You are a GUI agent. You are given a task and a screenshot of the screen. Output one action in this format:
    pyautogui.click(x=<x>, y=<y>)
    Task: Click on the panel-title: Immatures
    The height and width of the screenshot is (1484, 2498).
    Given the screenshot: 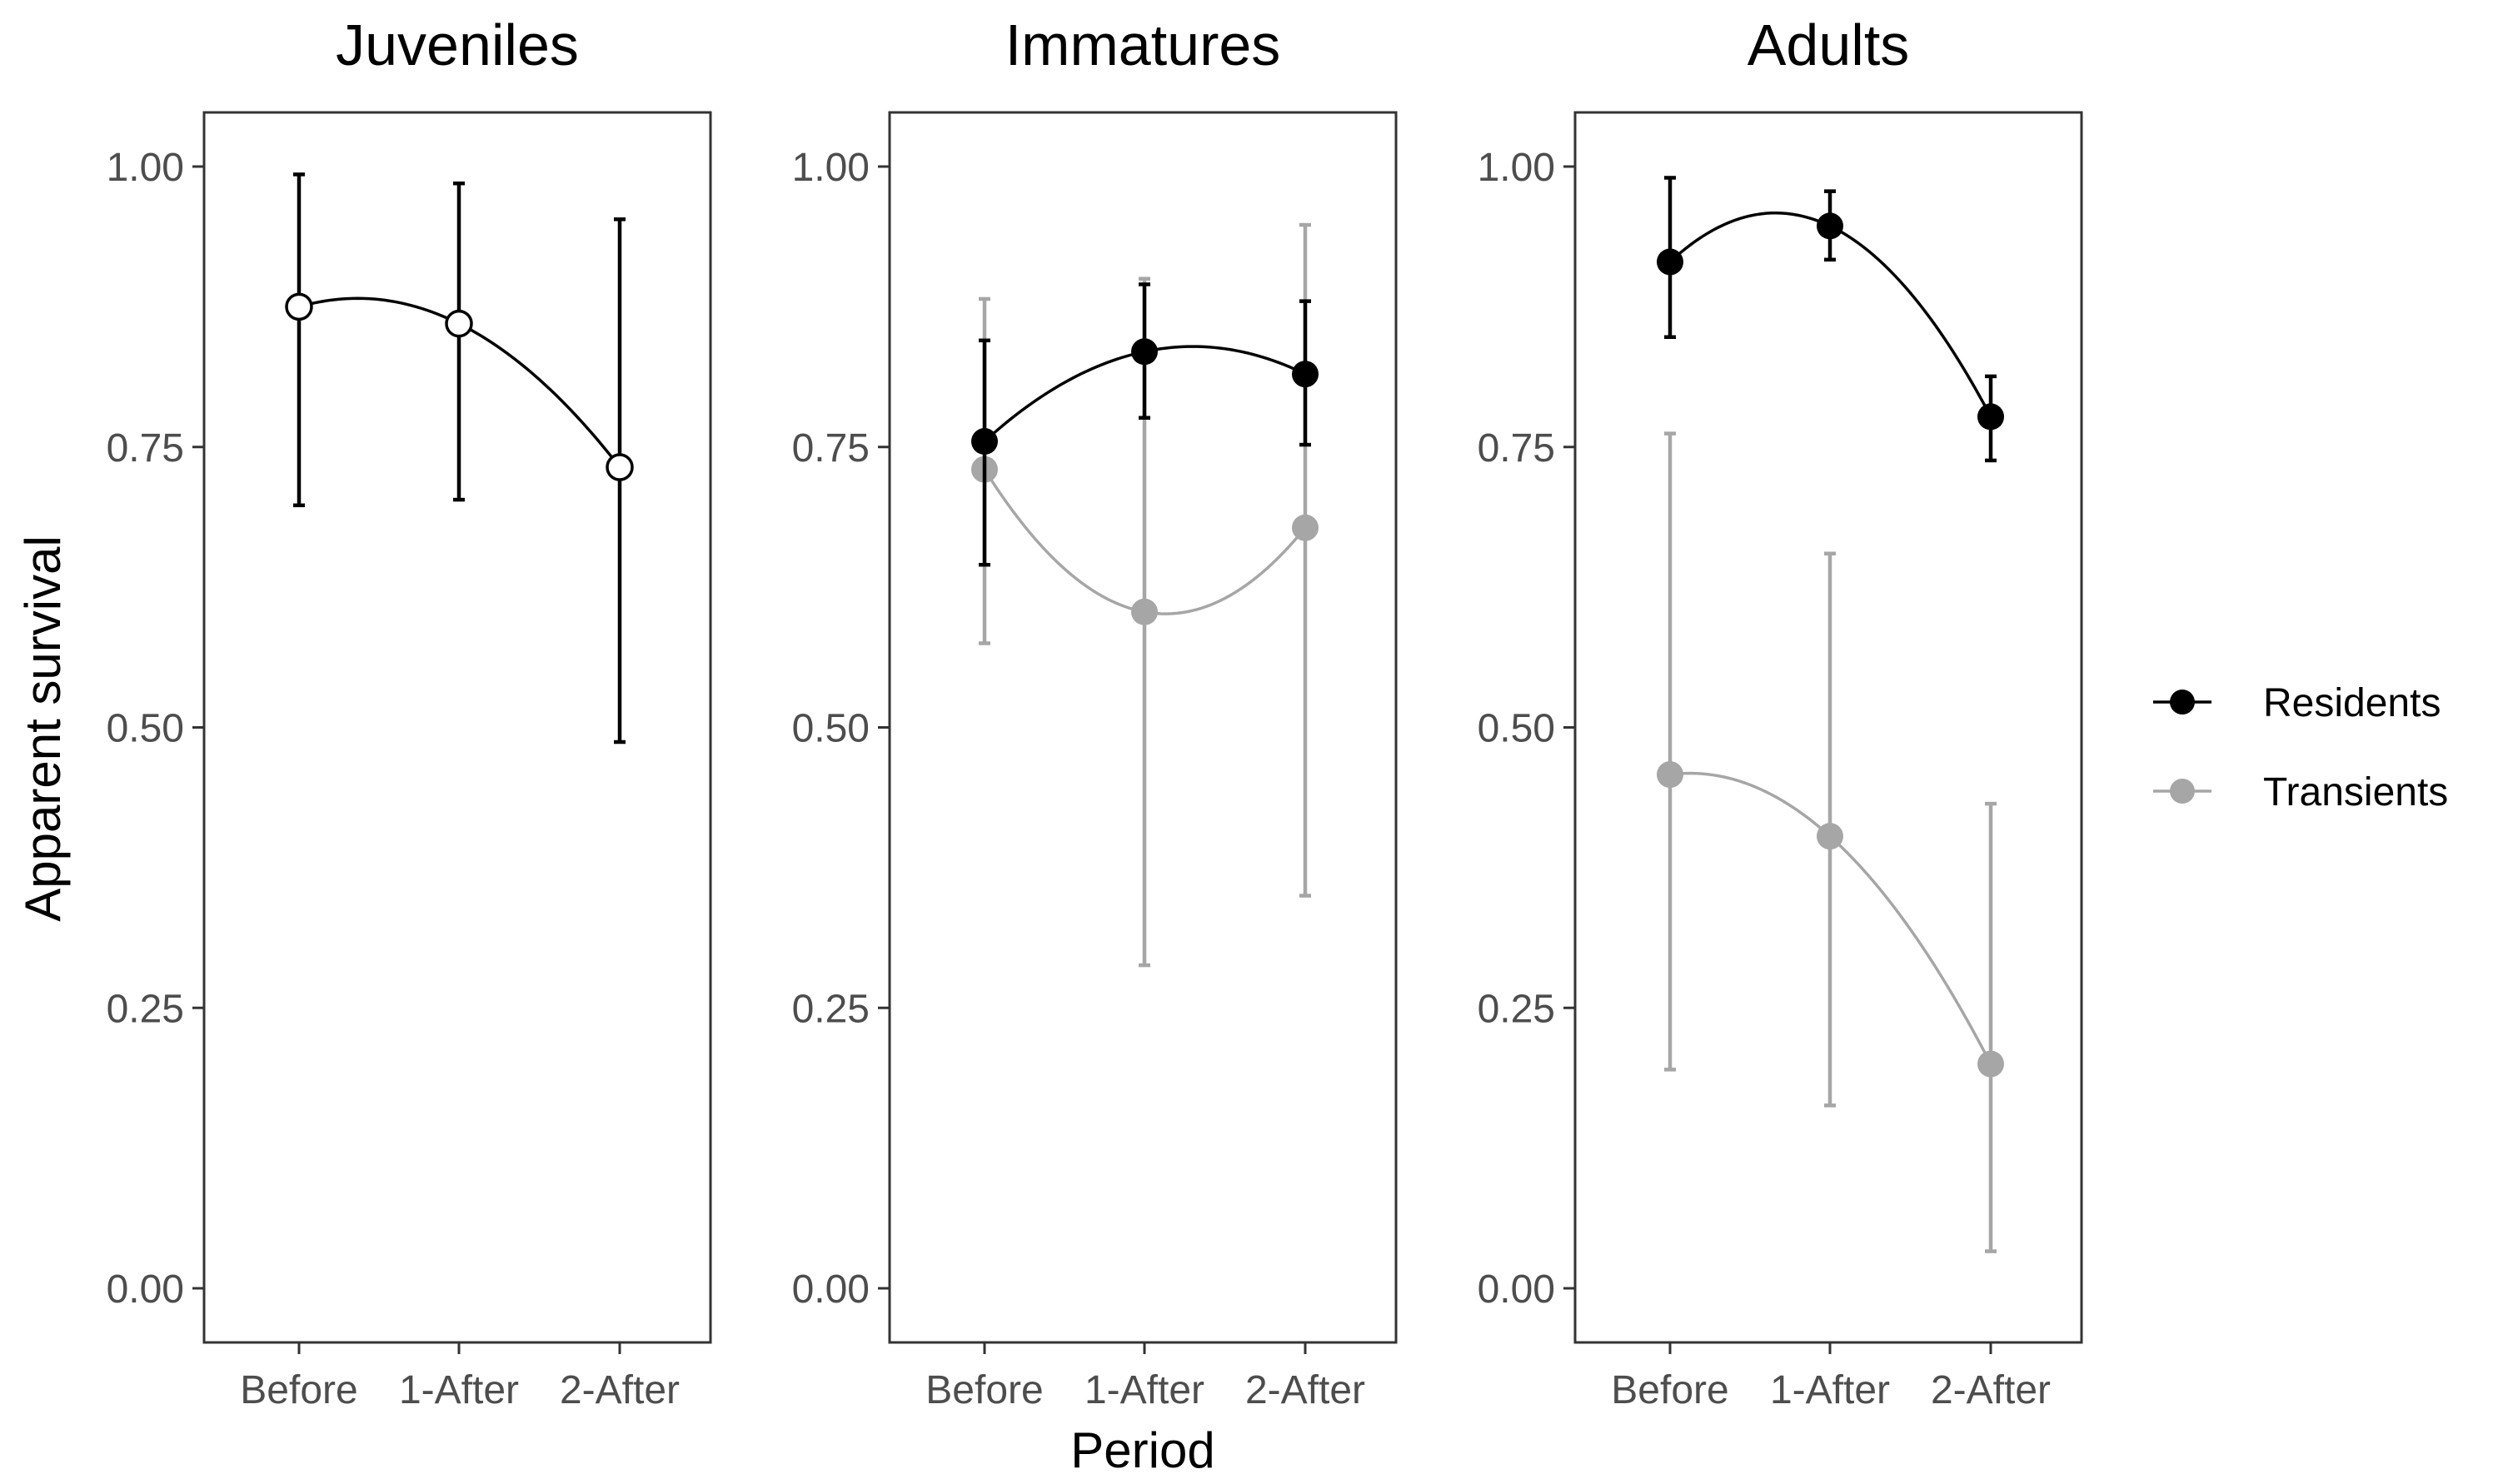 What is the action you would take?
    pyautogui.click(x=1143, y=44)
    